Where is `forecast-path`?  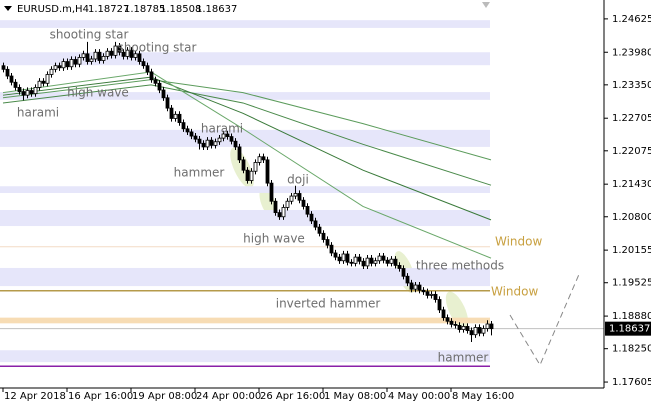
forecast-path is located at coordinates (545, 319).